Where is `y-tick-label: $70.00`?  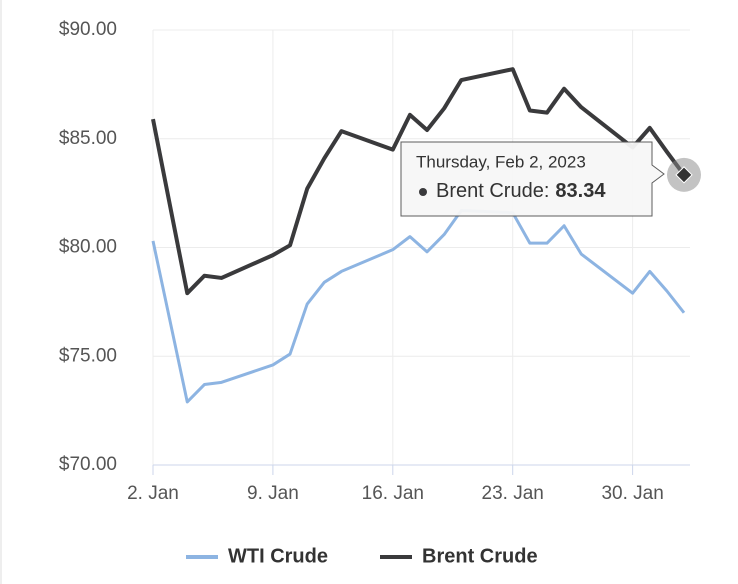
y-tick-label: $70.00 is located at coordinates (88, 464).